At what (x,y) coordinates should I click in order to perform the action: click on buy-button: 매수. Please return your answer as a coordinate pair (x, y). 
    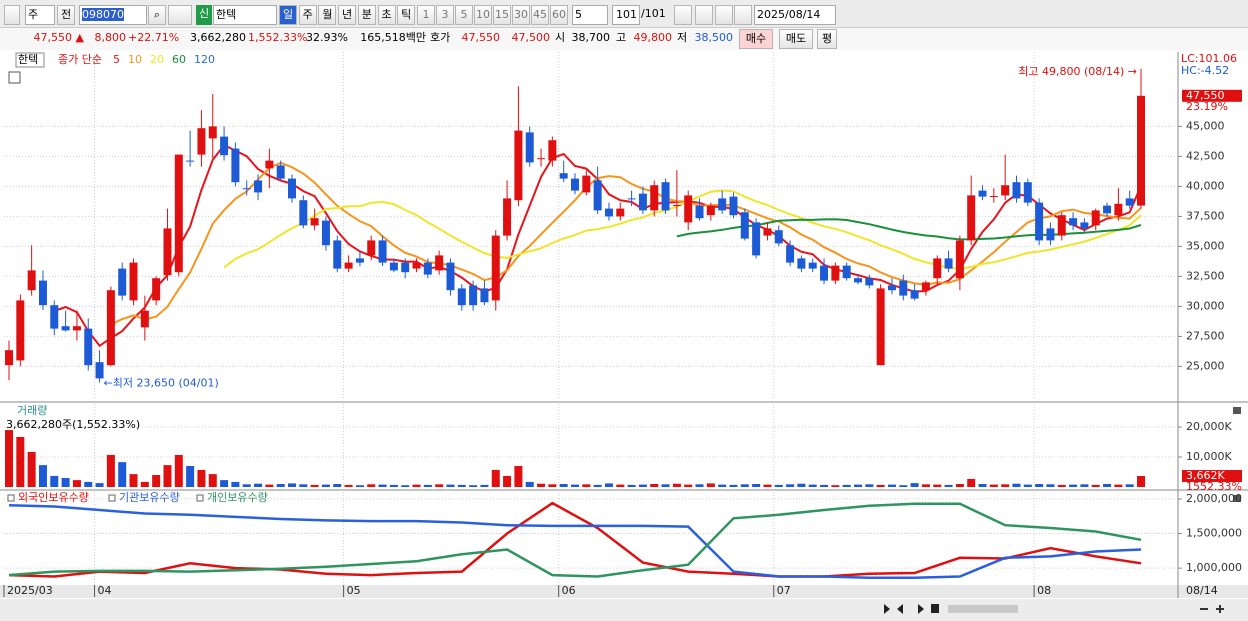
    Looking at the image, I should click on (756, 39).